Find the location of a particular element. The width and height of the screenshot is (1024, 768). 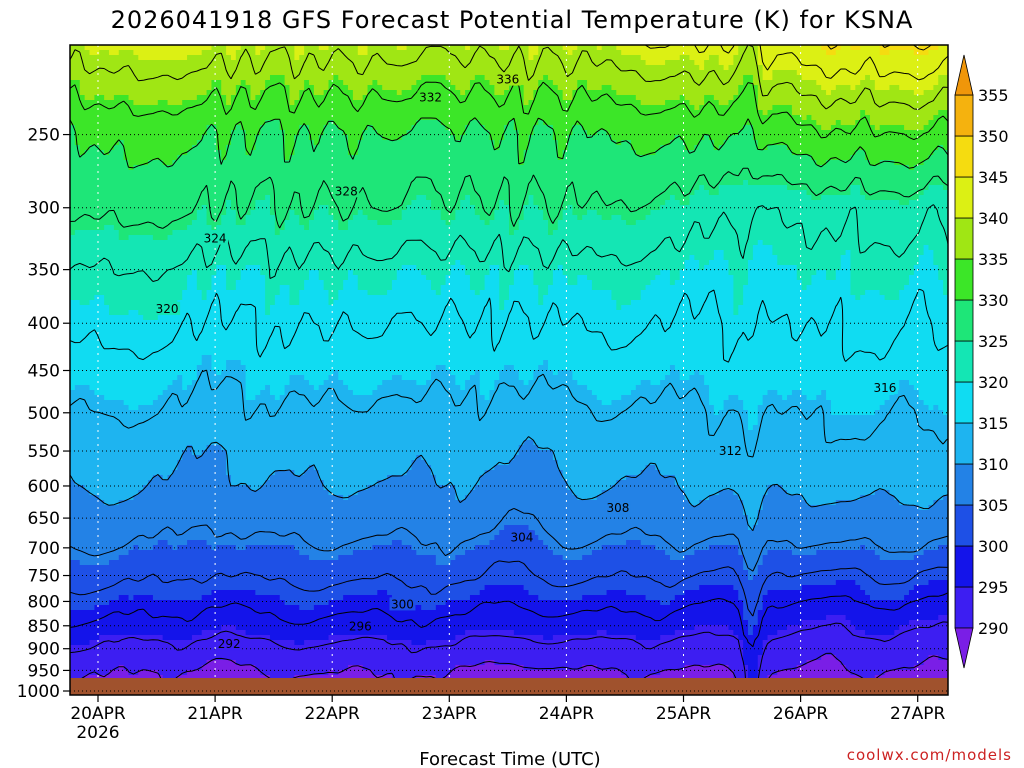

y-tick-label: 950 is located at coordinates (44, 671).